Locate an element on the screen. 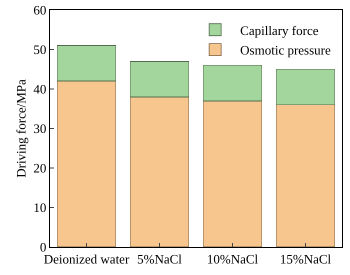 This screenshot has height=275, width=350. legend-label: Capillary force is located at coordinates (279, 30).